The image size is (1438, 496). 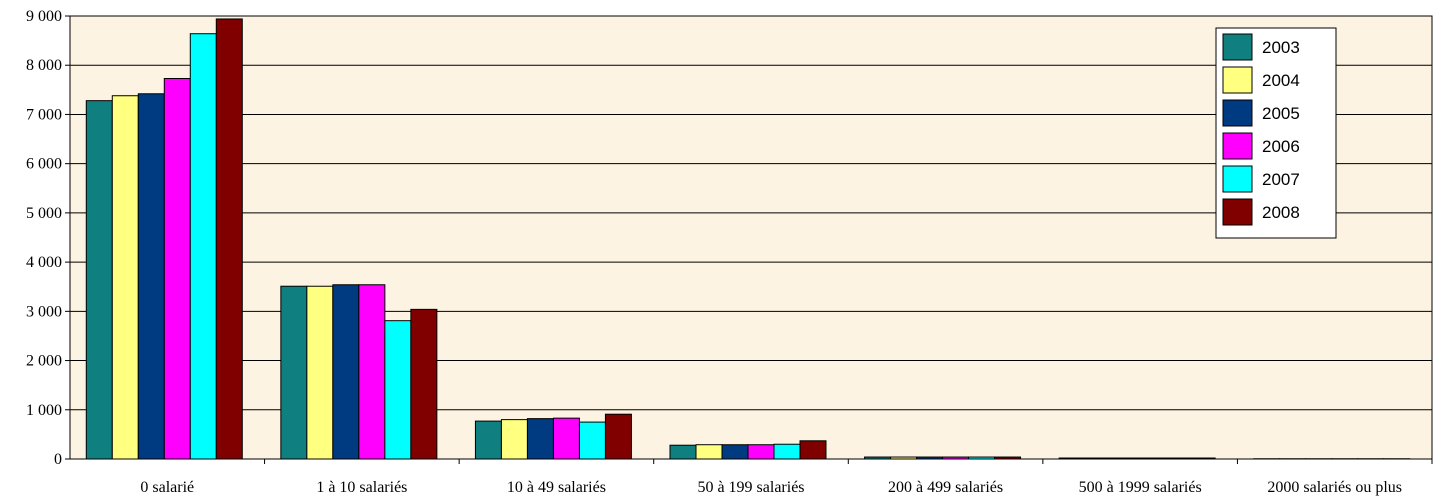 I want to click on legend-swatch-2008, so click(x=1237, y=212).